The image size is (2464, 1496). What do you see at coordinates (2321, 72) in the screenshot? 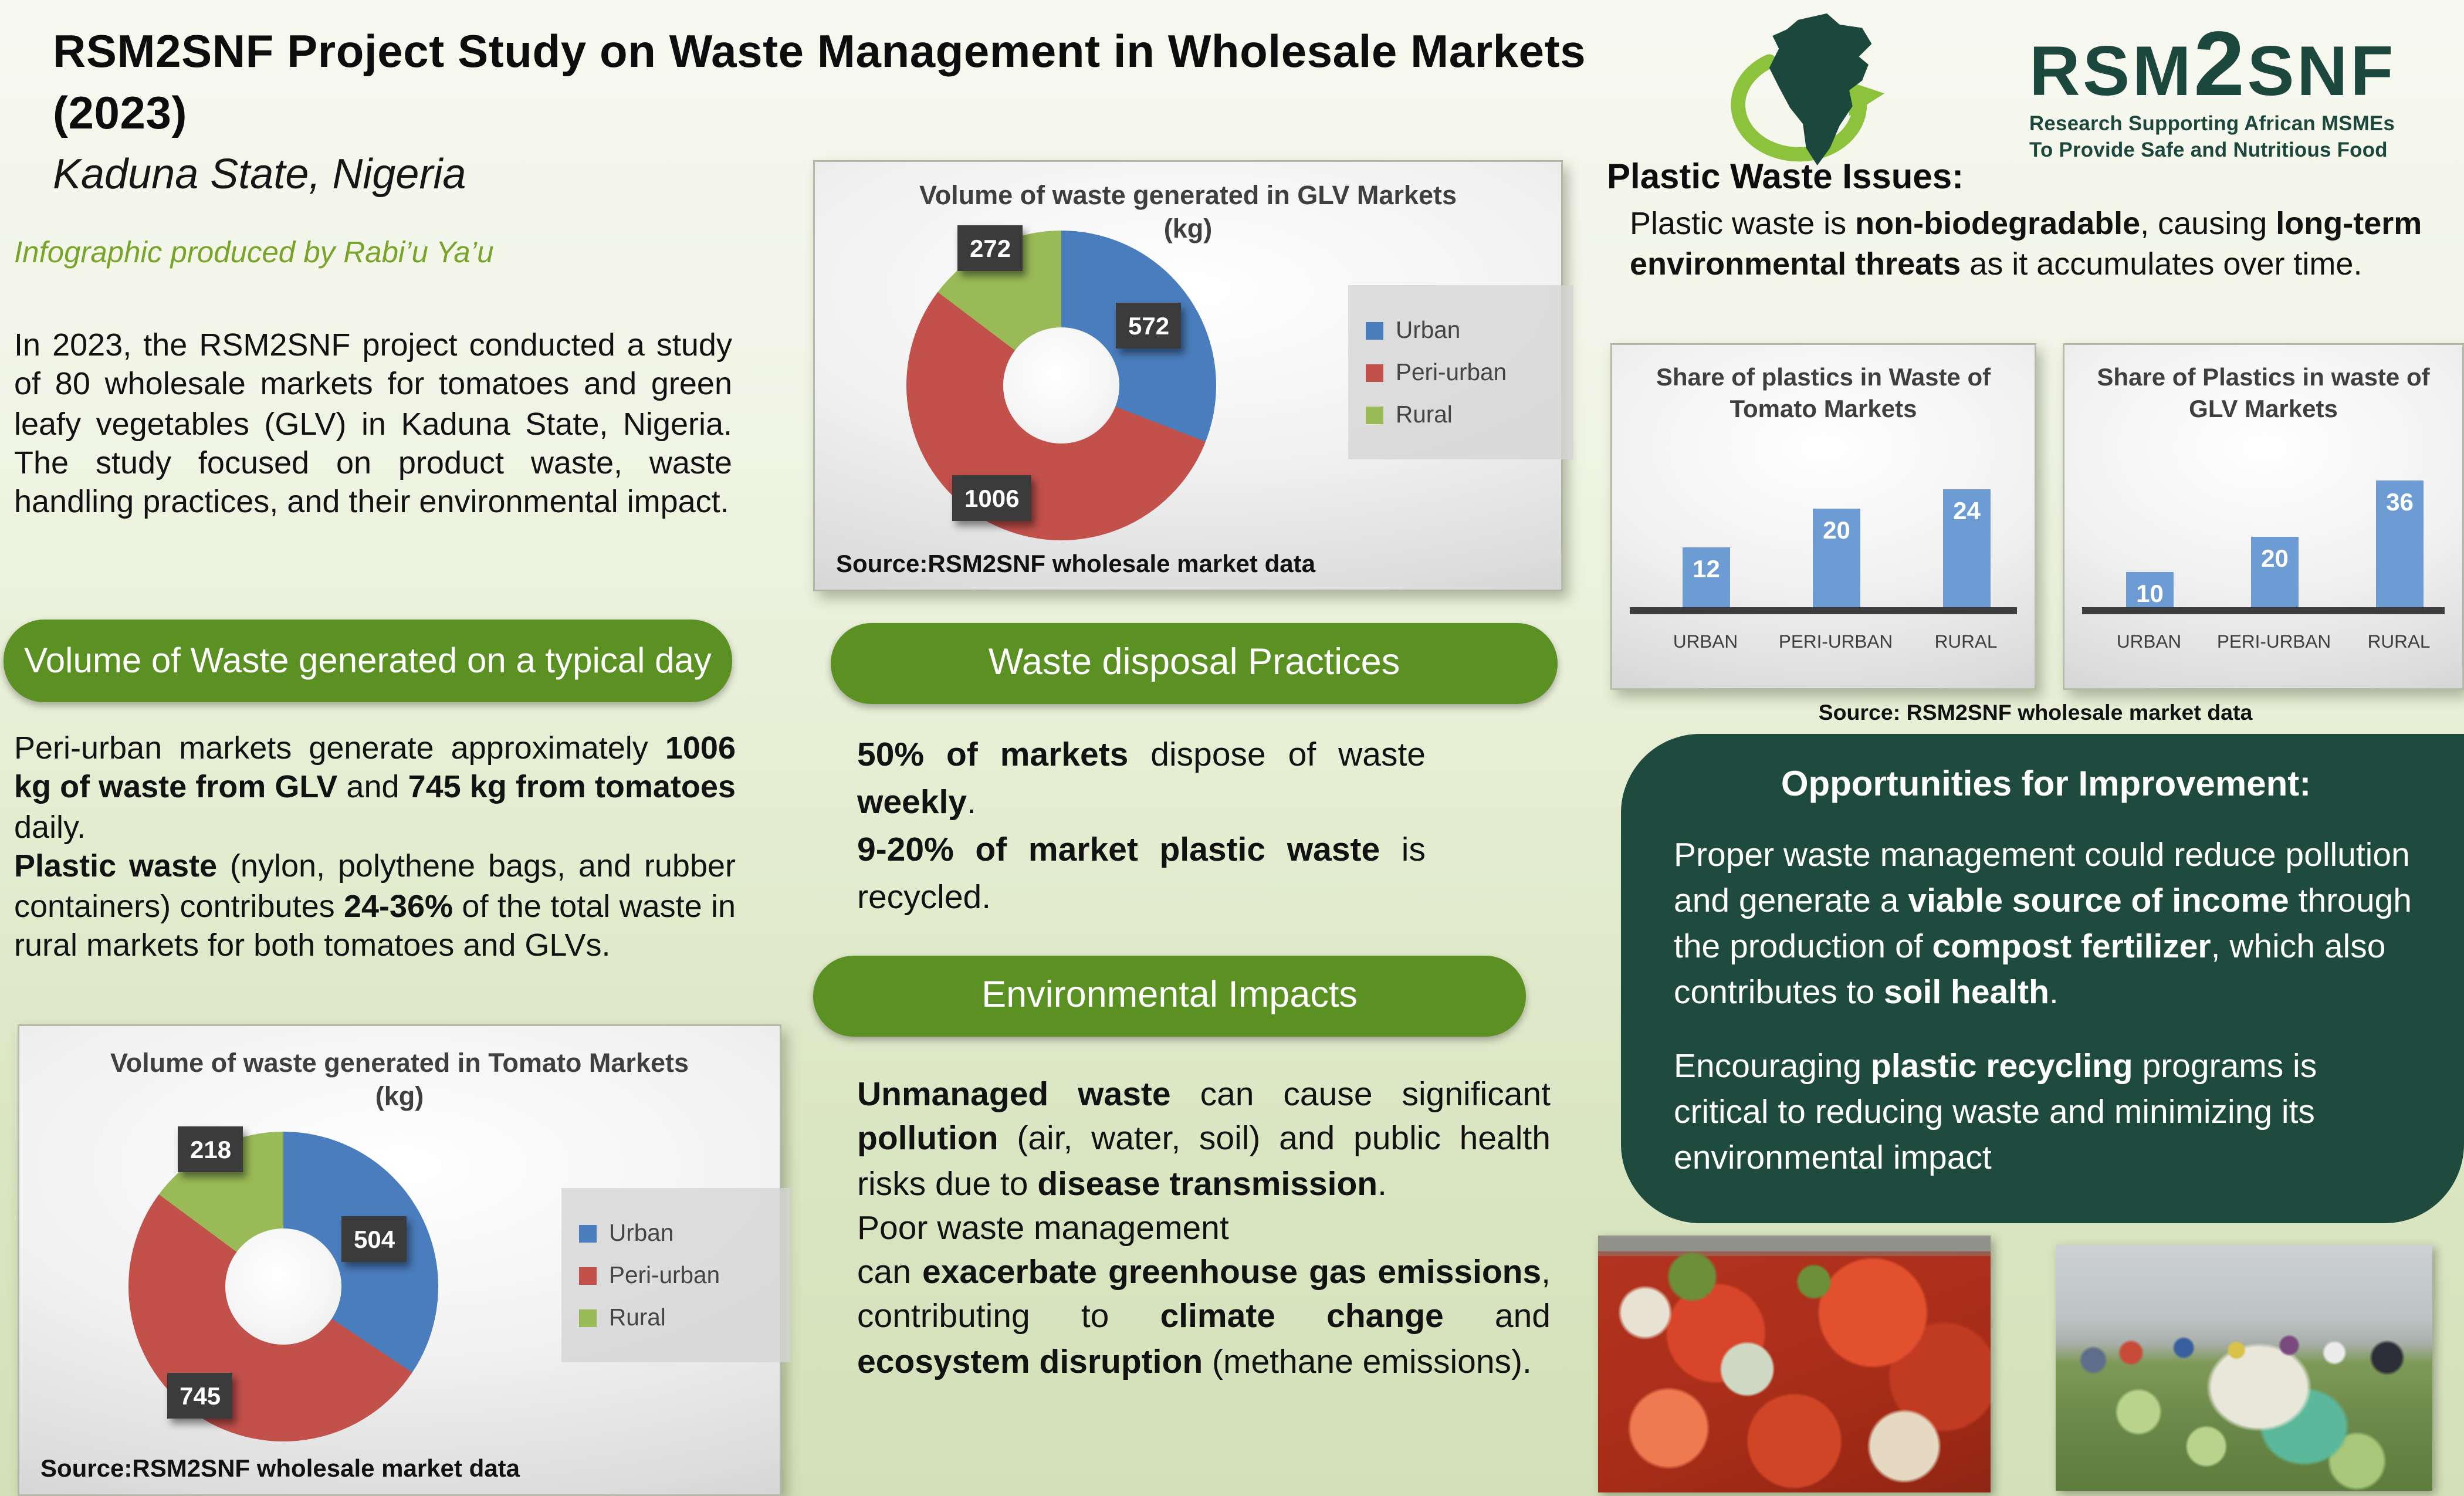
I see `logo-wordmark-snf: SNF` at bounding box center [2321, 72].